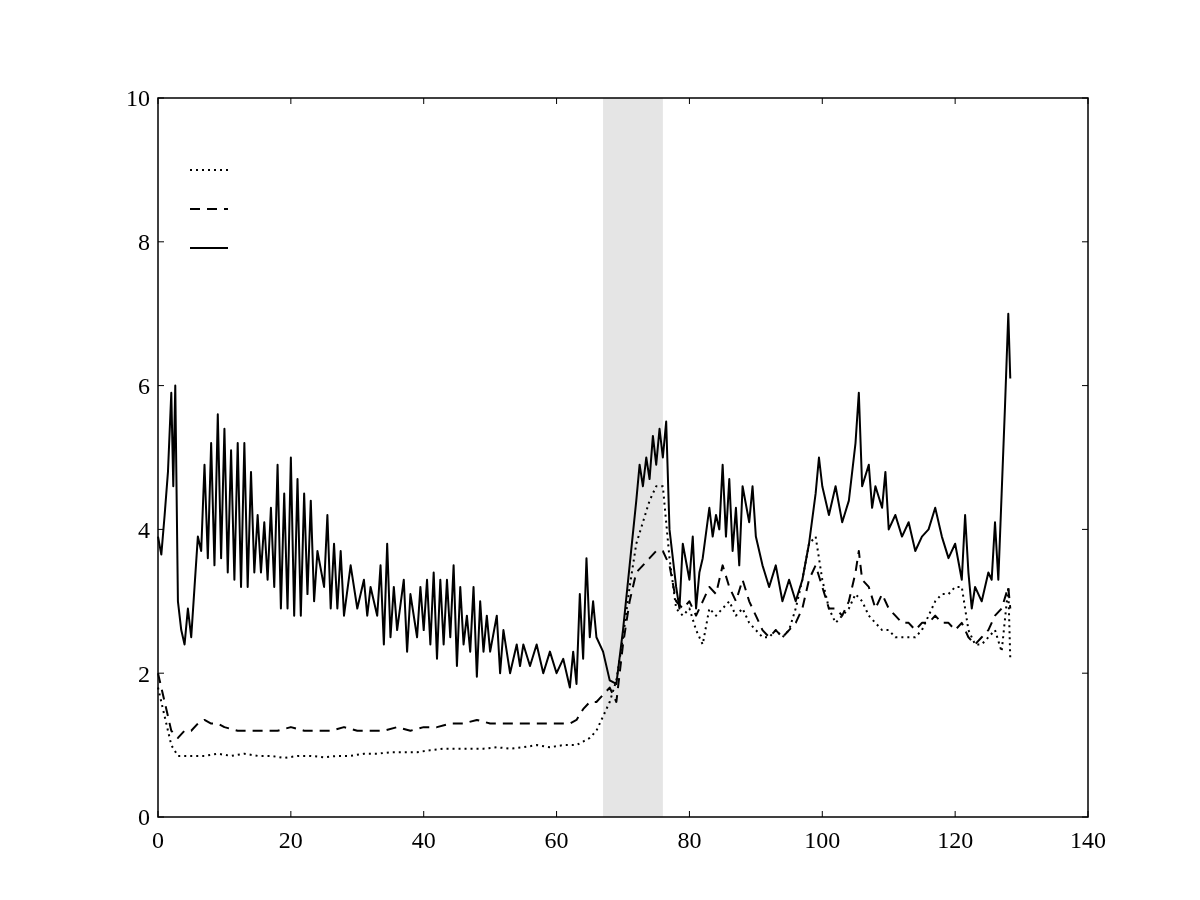  What do you see at coordinates (423, 840) in the screenshot?
I see `x-tick-label: 40` at bounding box center [423, 840].